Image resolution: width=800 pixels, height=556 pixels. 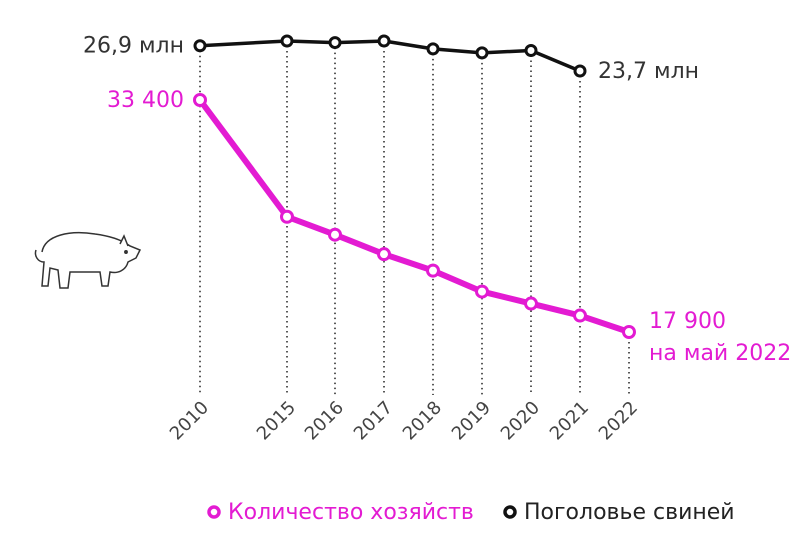 I want to click on value-label: 33 400, so click(x=145, y=100).